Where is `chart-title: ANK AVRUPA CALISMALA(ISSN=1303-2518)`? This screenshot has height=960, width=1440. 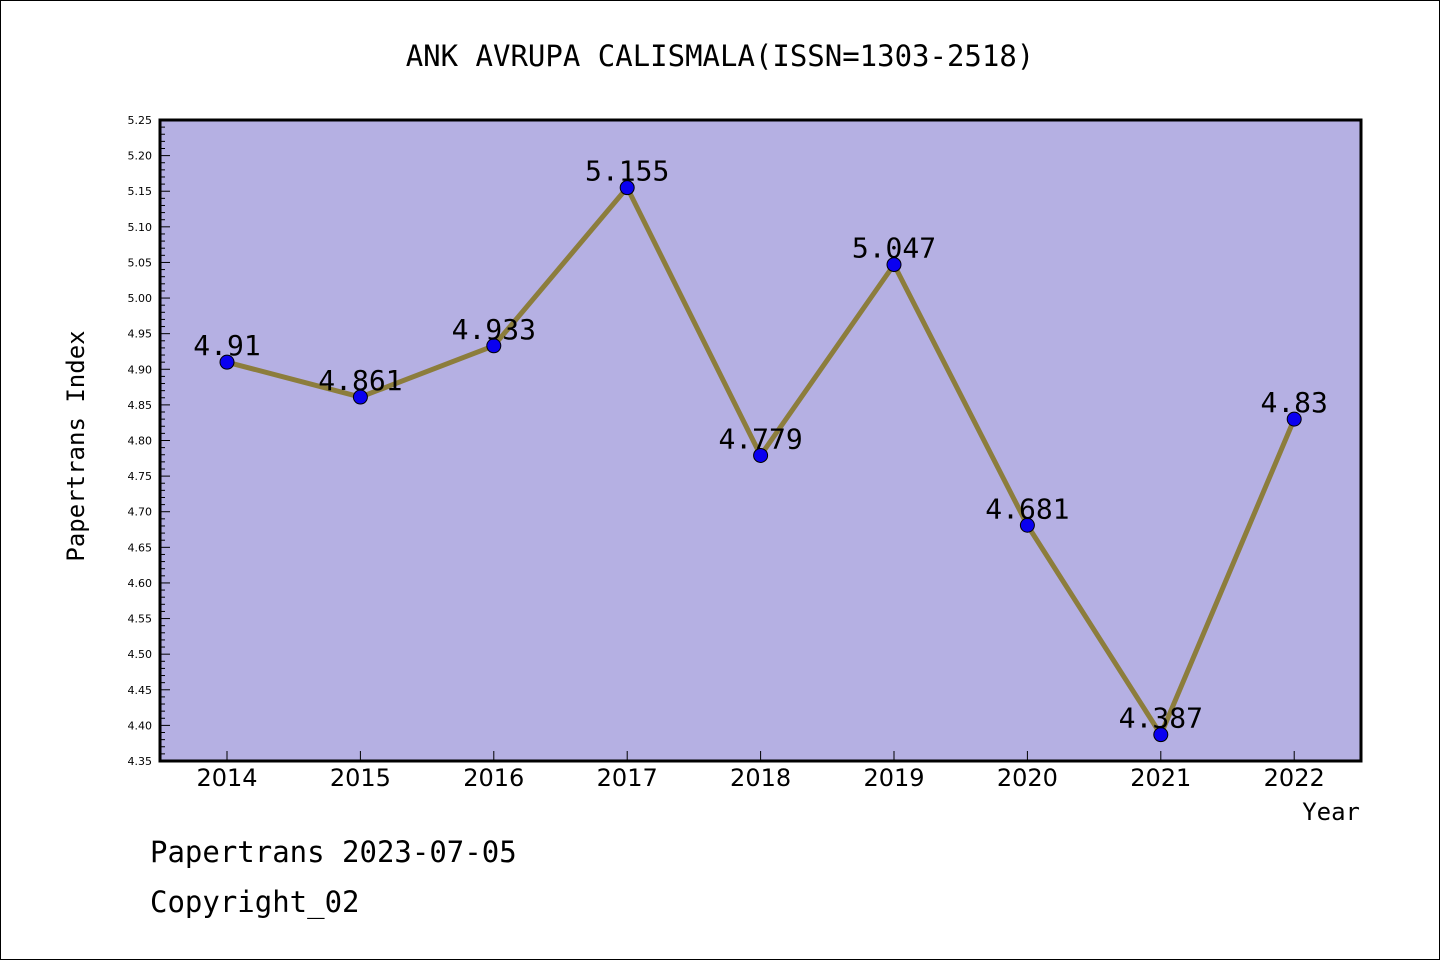
chart-title: ANK AVRUPA CALISMALA(ISSN=1303-2518) is located at coordinates (720, 56).